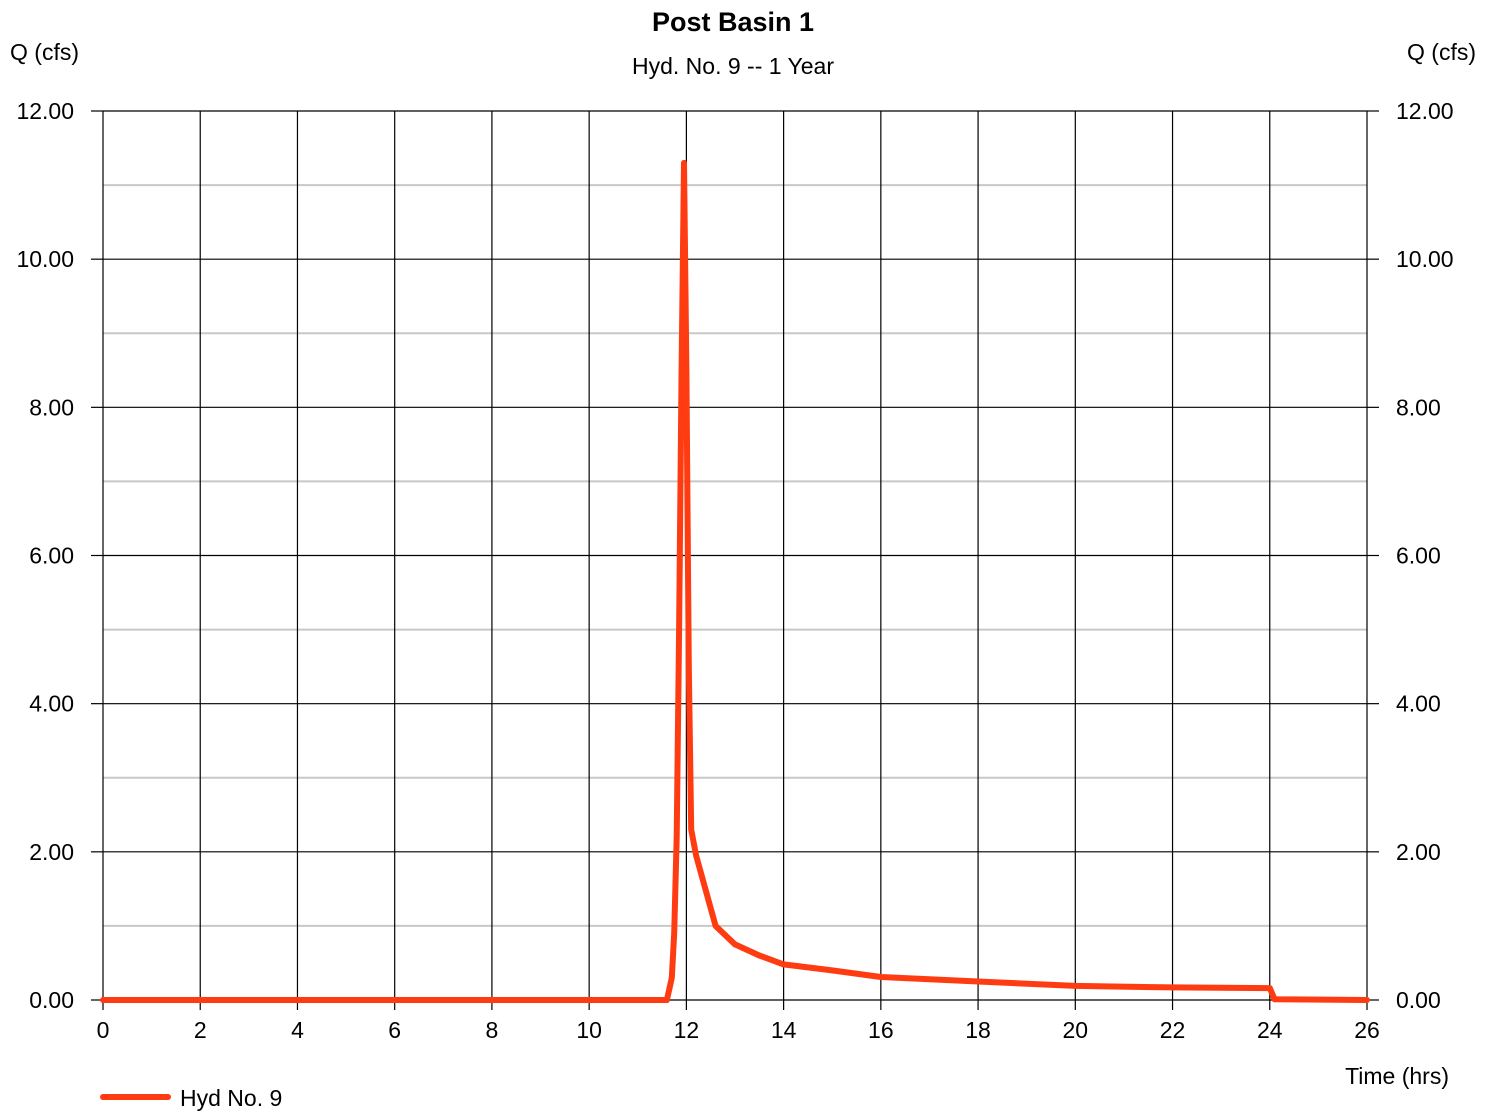 The image size is (1494, 1112). Describe the element at coordinates (1441, 52) in the screenshot. I see `y-axis-label-right: Q (cfs)` at that location.